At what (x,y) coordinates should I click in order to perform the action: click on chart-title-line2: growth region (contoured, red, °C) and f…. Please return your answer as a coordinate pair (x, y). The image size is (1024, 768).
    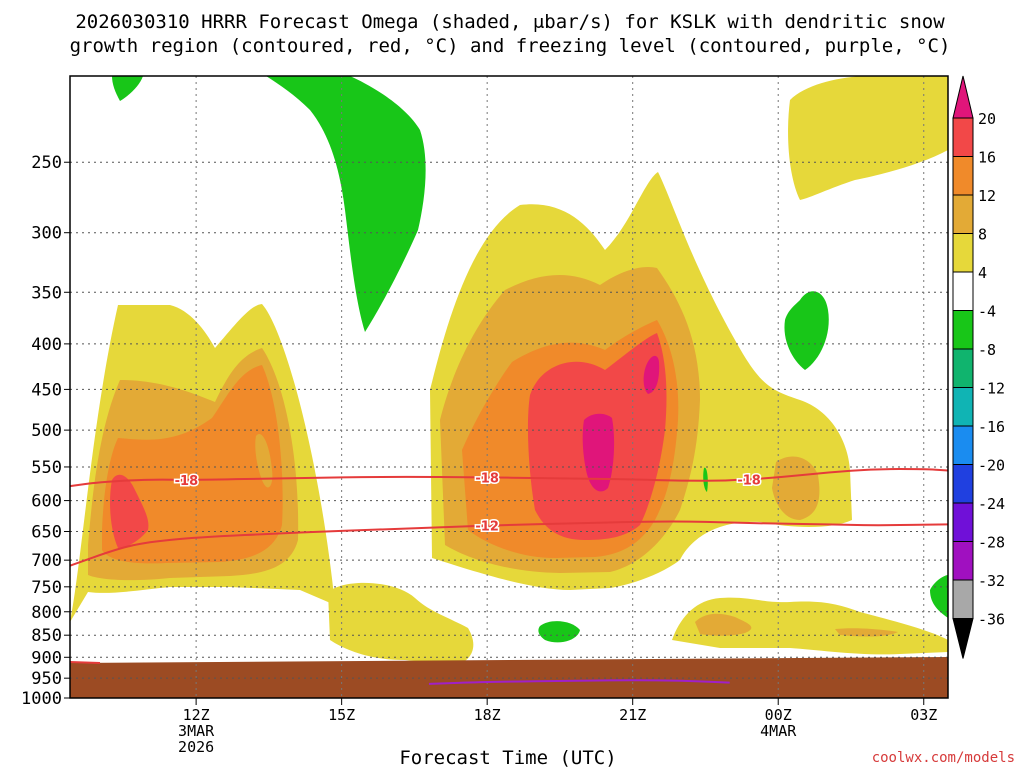
    Looking at the image, I should click on (510, 46).